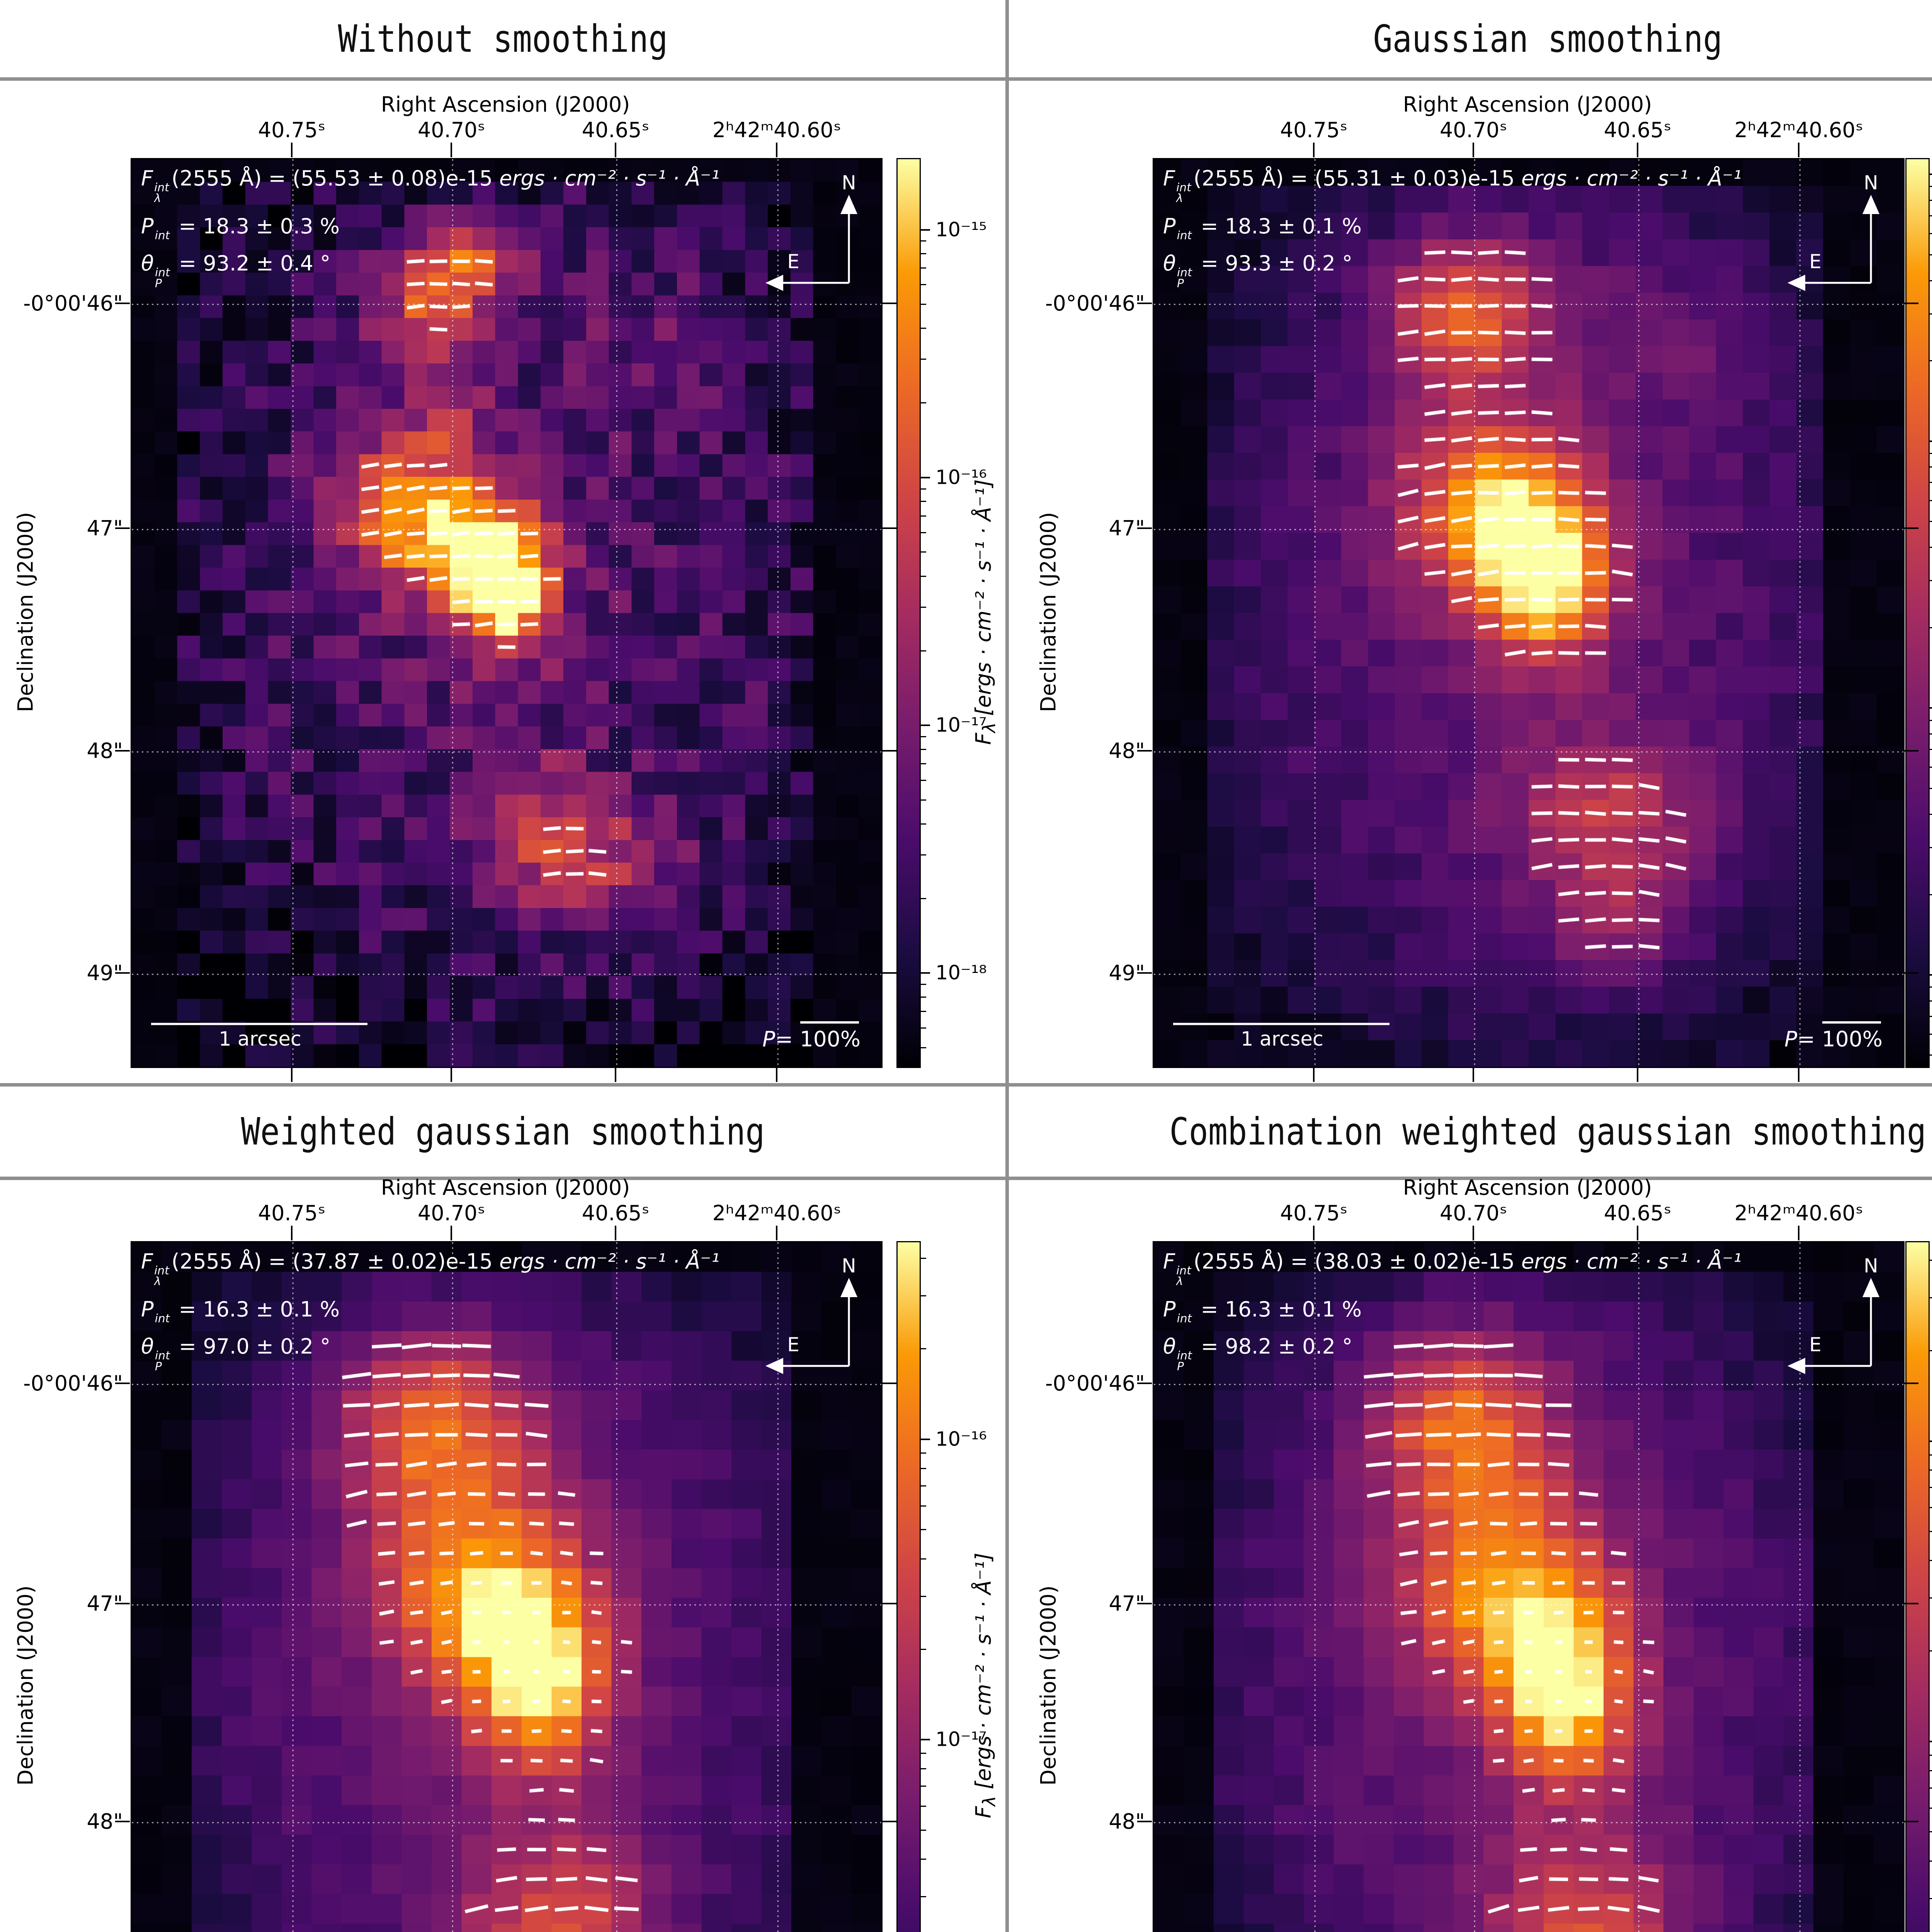 Image resolution: width=1932 pixels, height=1932 pixels. Describe the element at coordinates (1871, 1266) in the screenshot. I see `compass-north-label: N` at that location.